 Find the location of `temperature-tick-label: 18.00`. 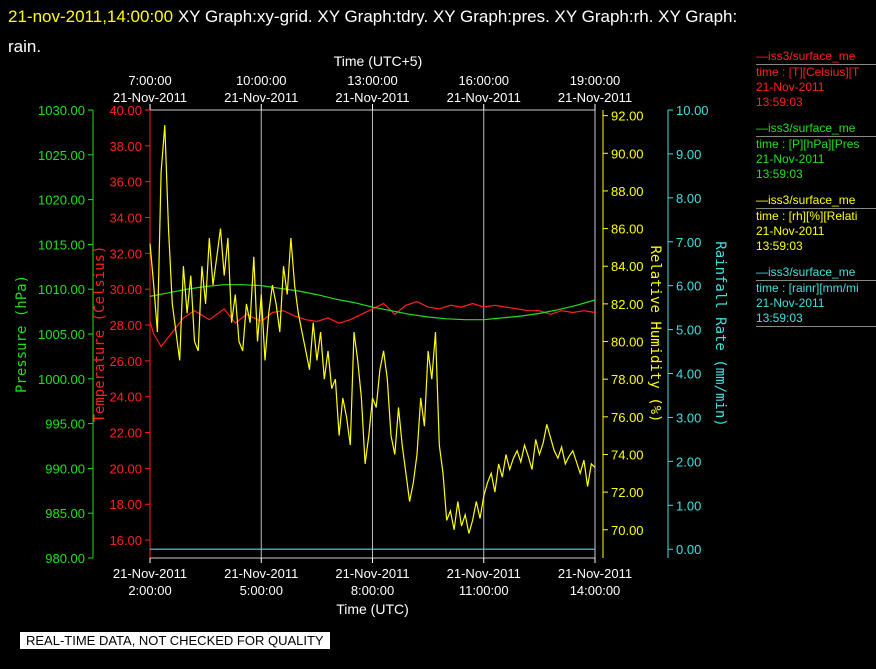

temperature-tick-label: 18.00 is located at coordinates (125, 504).